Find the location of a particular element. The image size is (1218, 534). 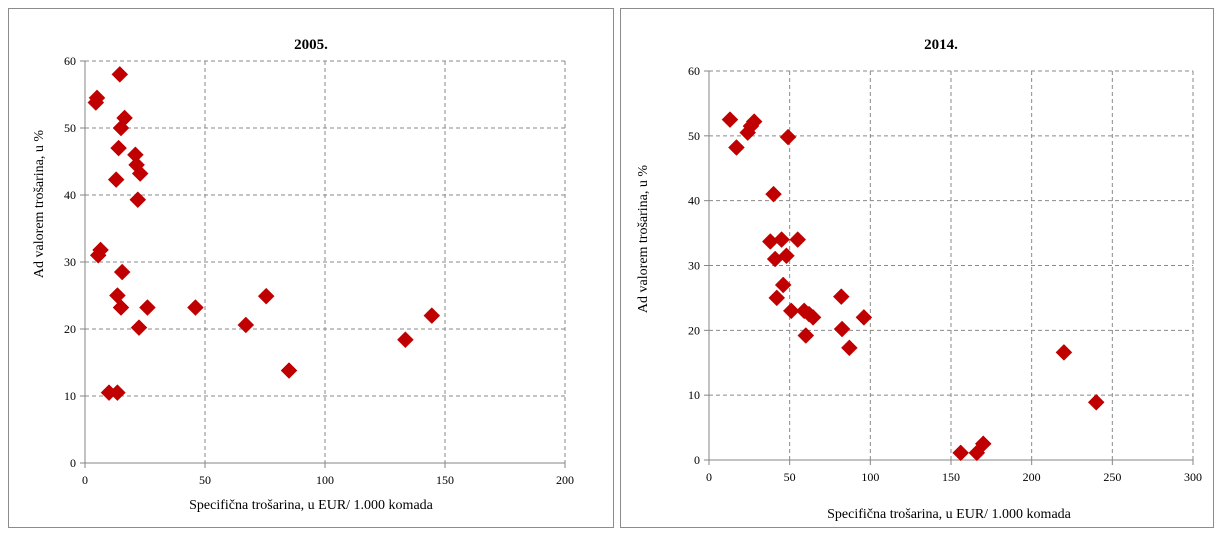

x-tick-label: 250 is located at coordinates (1112, 477).